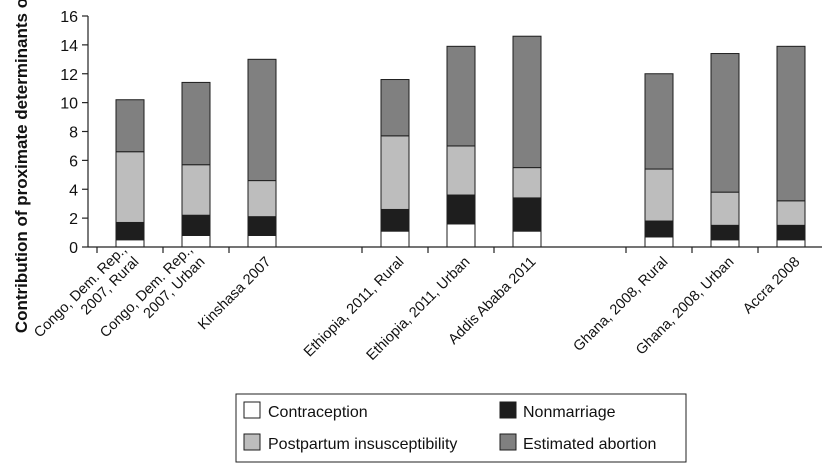 The width and height of the screenshot is (822, 465). I want to click on legend-label: Nonmarriage, so click(569, 412).